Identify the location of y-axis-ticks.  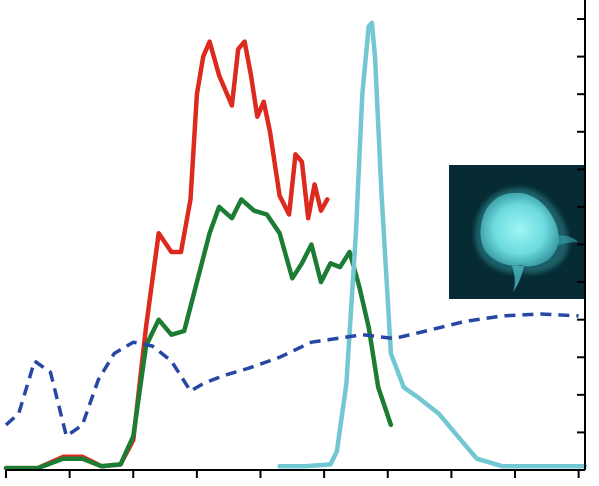
(581, 244).